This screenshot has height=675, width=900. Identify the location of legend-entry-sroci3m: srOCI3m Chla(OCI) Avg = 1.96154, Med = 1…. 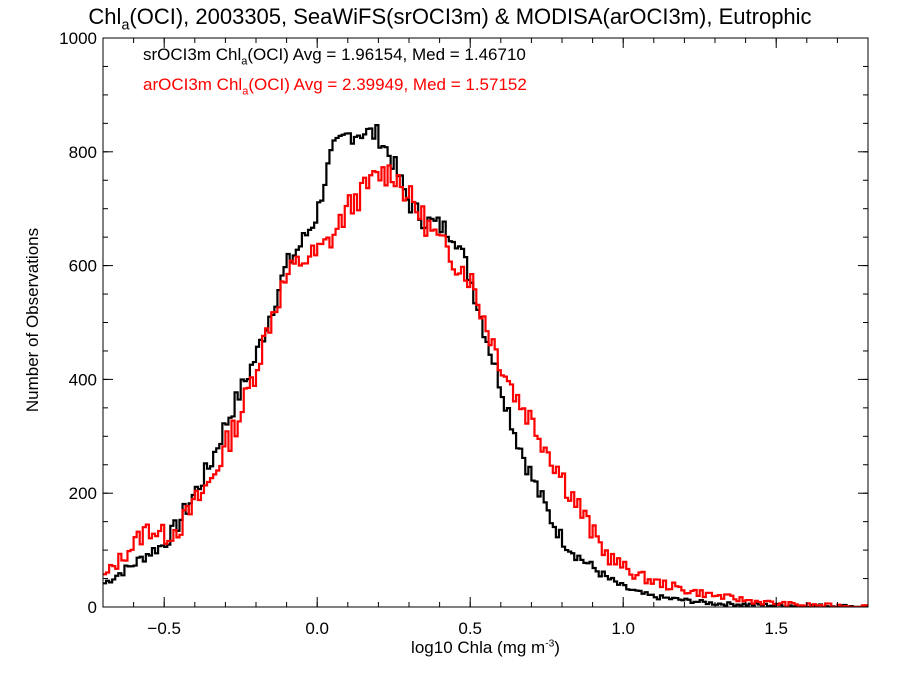
(334, 56).